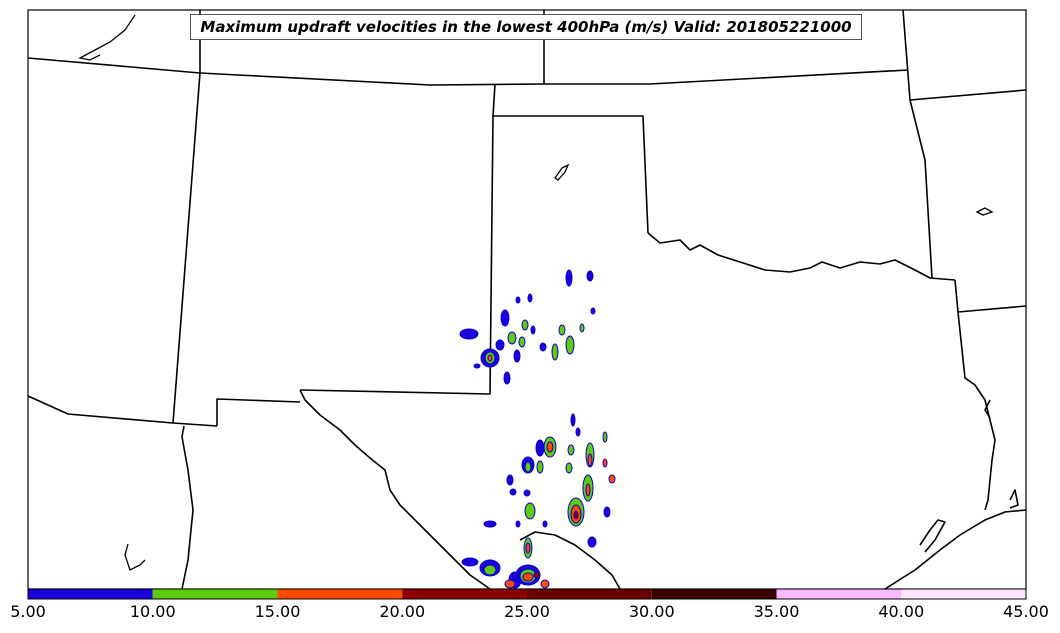 The height and width of the screenshot is (633, 1060). I want to click on colorbar-tick-label: 15.00, so click(277, 611).